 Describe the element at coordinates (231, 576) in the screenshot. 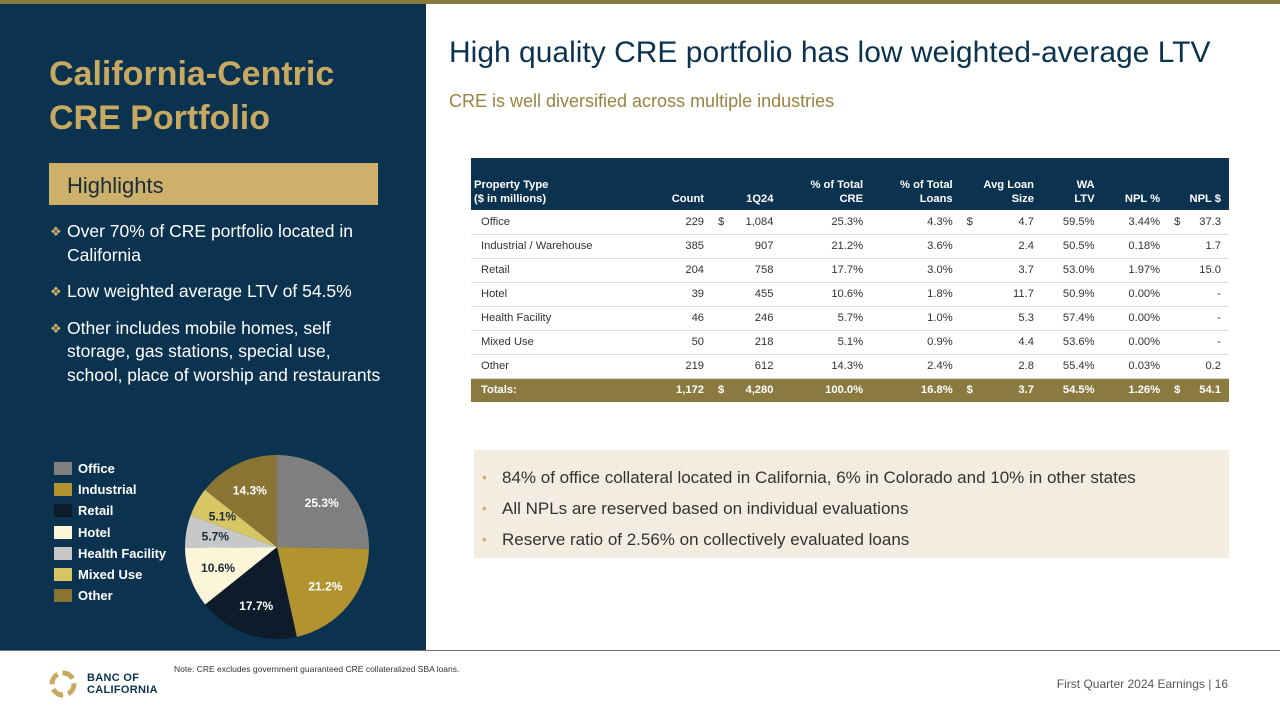

I see `pie-slice-hotel` at that location.